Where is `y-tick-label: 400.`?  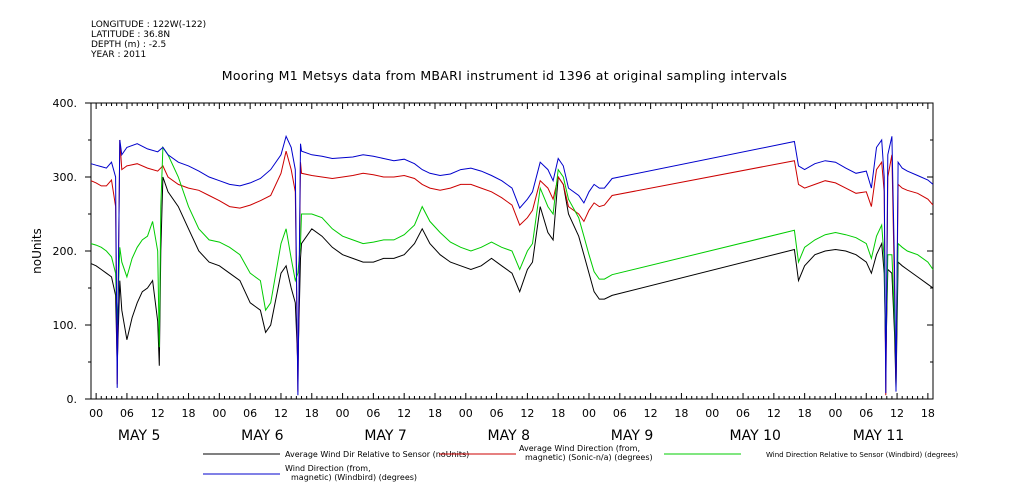 y-tick-label: 400. is located at coordinates (65, 103).